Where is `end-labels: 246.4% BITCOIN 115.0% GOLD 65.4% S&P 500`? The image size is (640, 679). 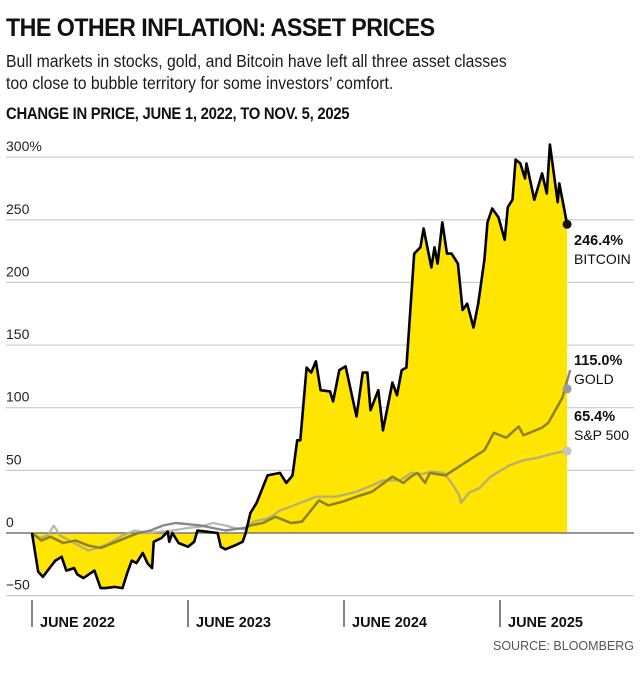
end-labels: 246.4% BITCOIN 115.0% GOLD 65.4% S&P 500 is located at coordinates (602, 338).